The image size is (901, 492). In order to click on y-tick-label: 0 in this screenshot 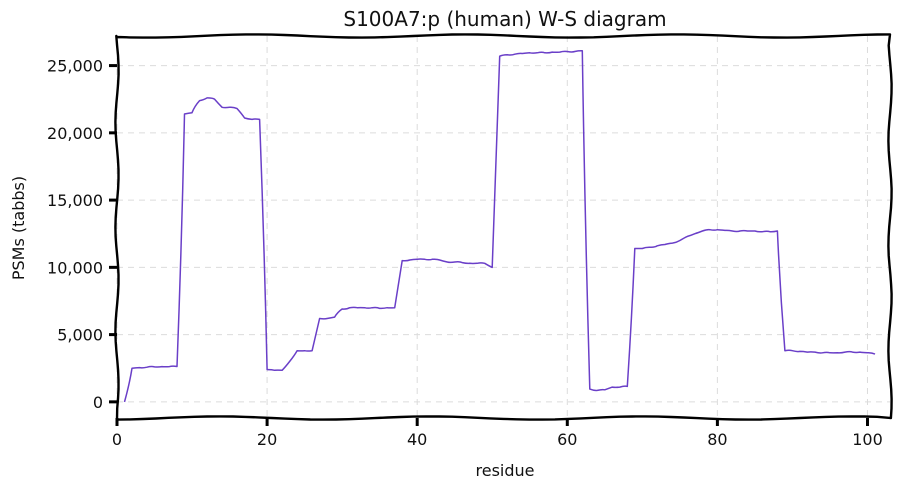, I will do `click(98, 402)`.